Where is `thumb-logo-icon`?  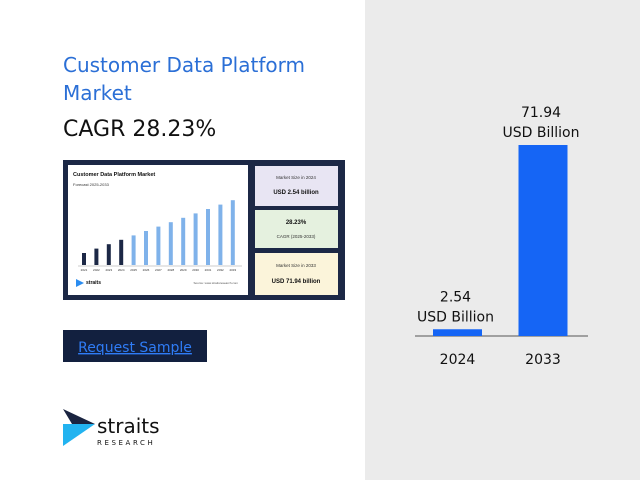
thumb-logo-icon is located at coordinates (80, 283).